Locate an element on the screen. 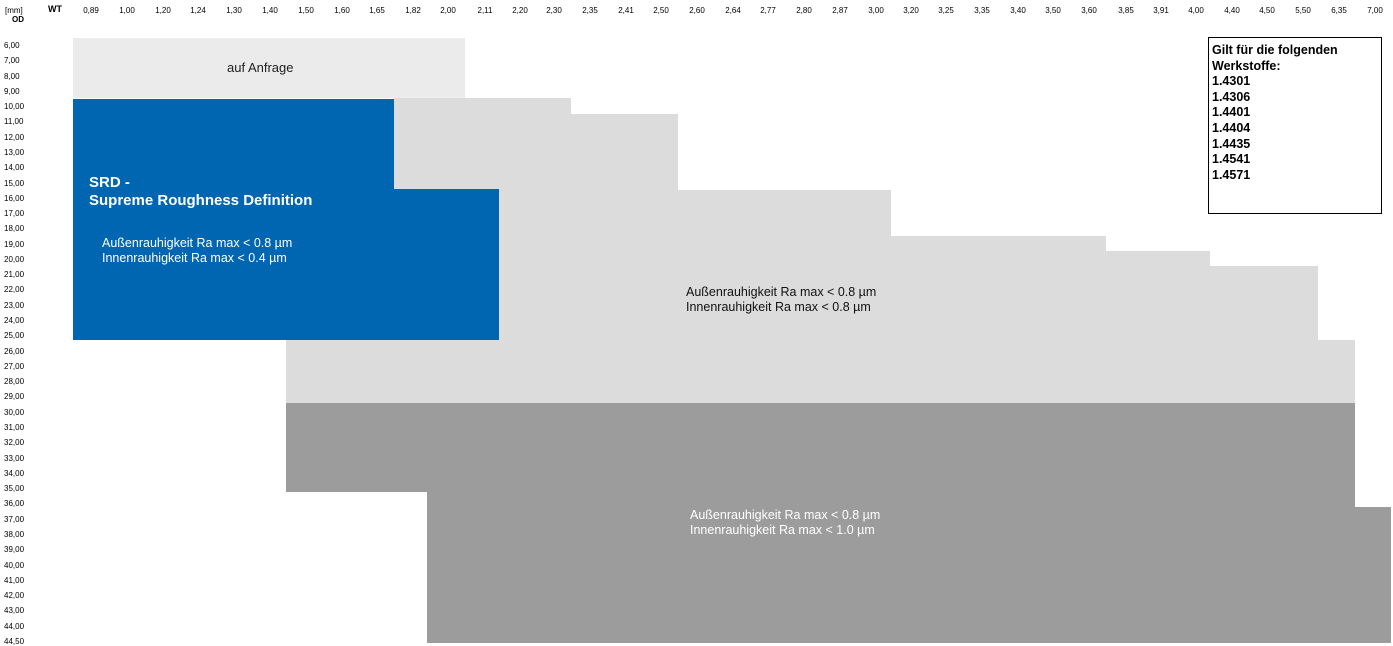 Image resolution: width=1393 pixels, height=646 pixels. od-row-label: 29,00 is located at coordinates (14, 397).